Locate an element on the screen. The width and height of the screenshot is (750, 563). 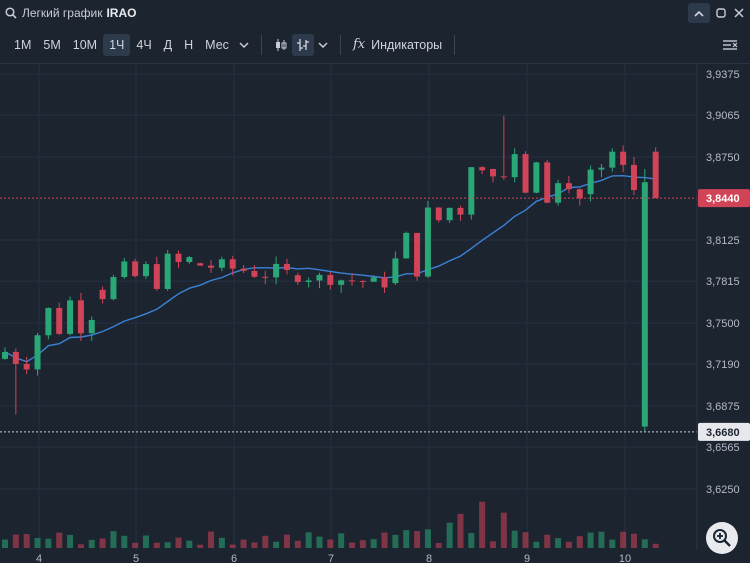
zoom-icon is located at coordinates (722, 538).